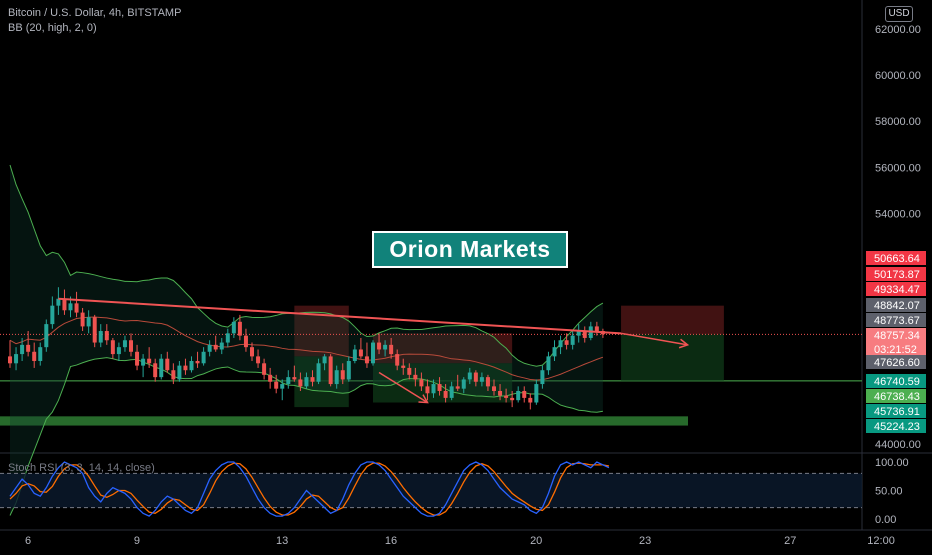  What do you see at coordinates (897, 382) in the screenshot?
I see `price-label: 46740.59` at bounding box center [897, 382].